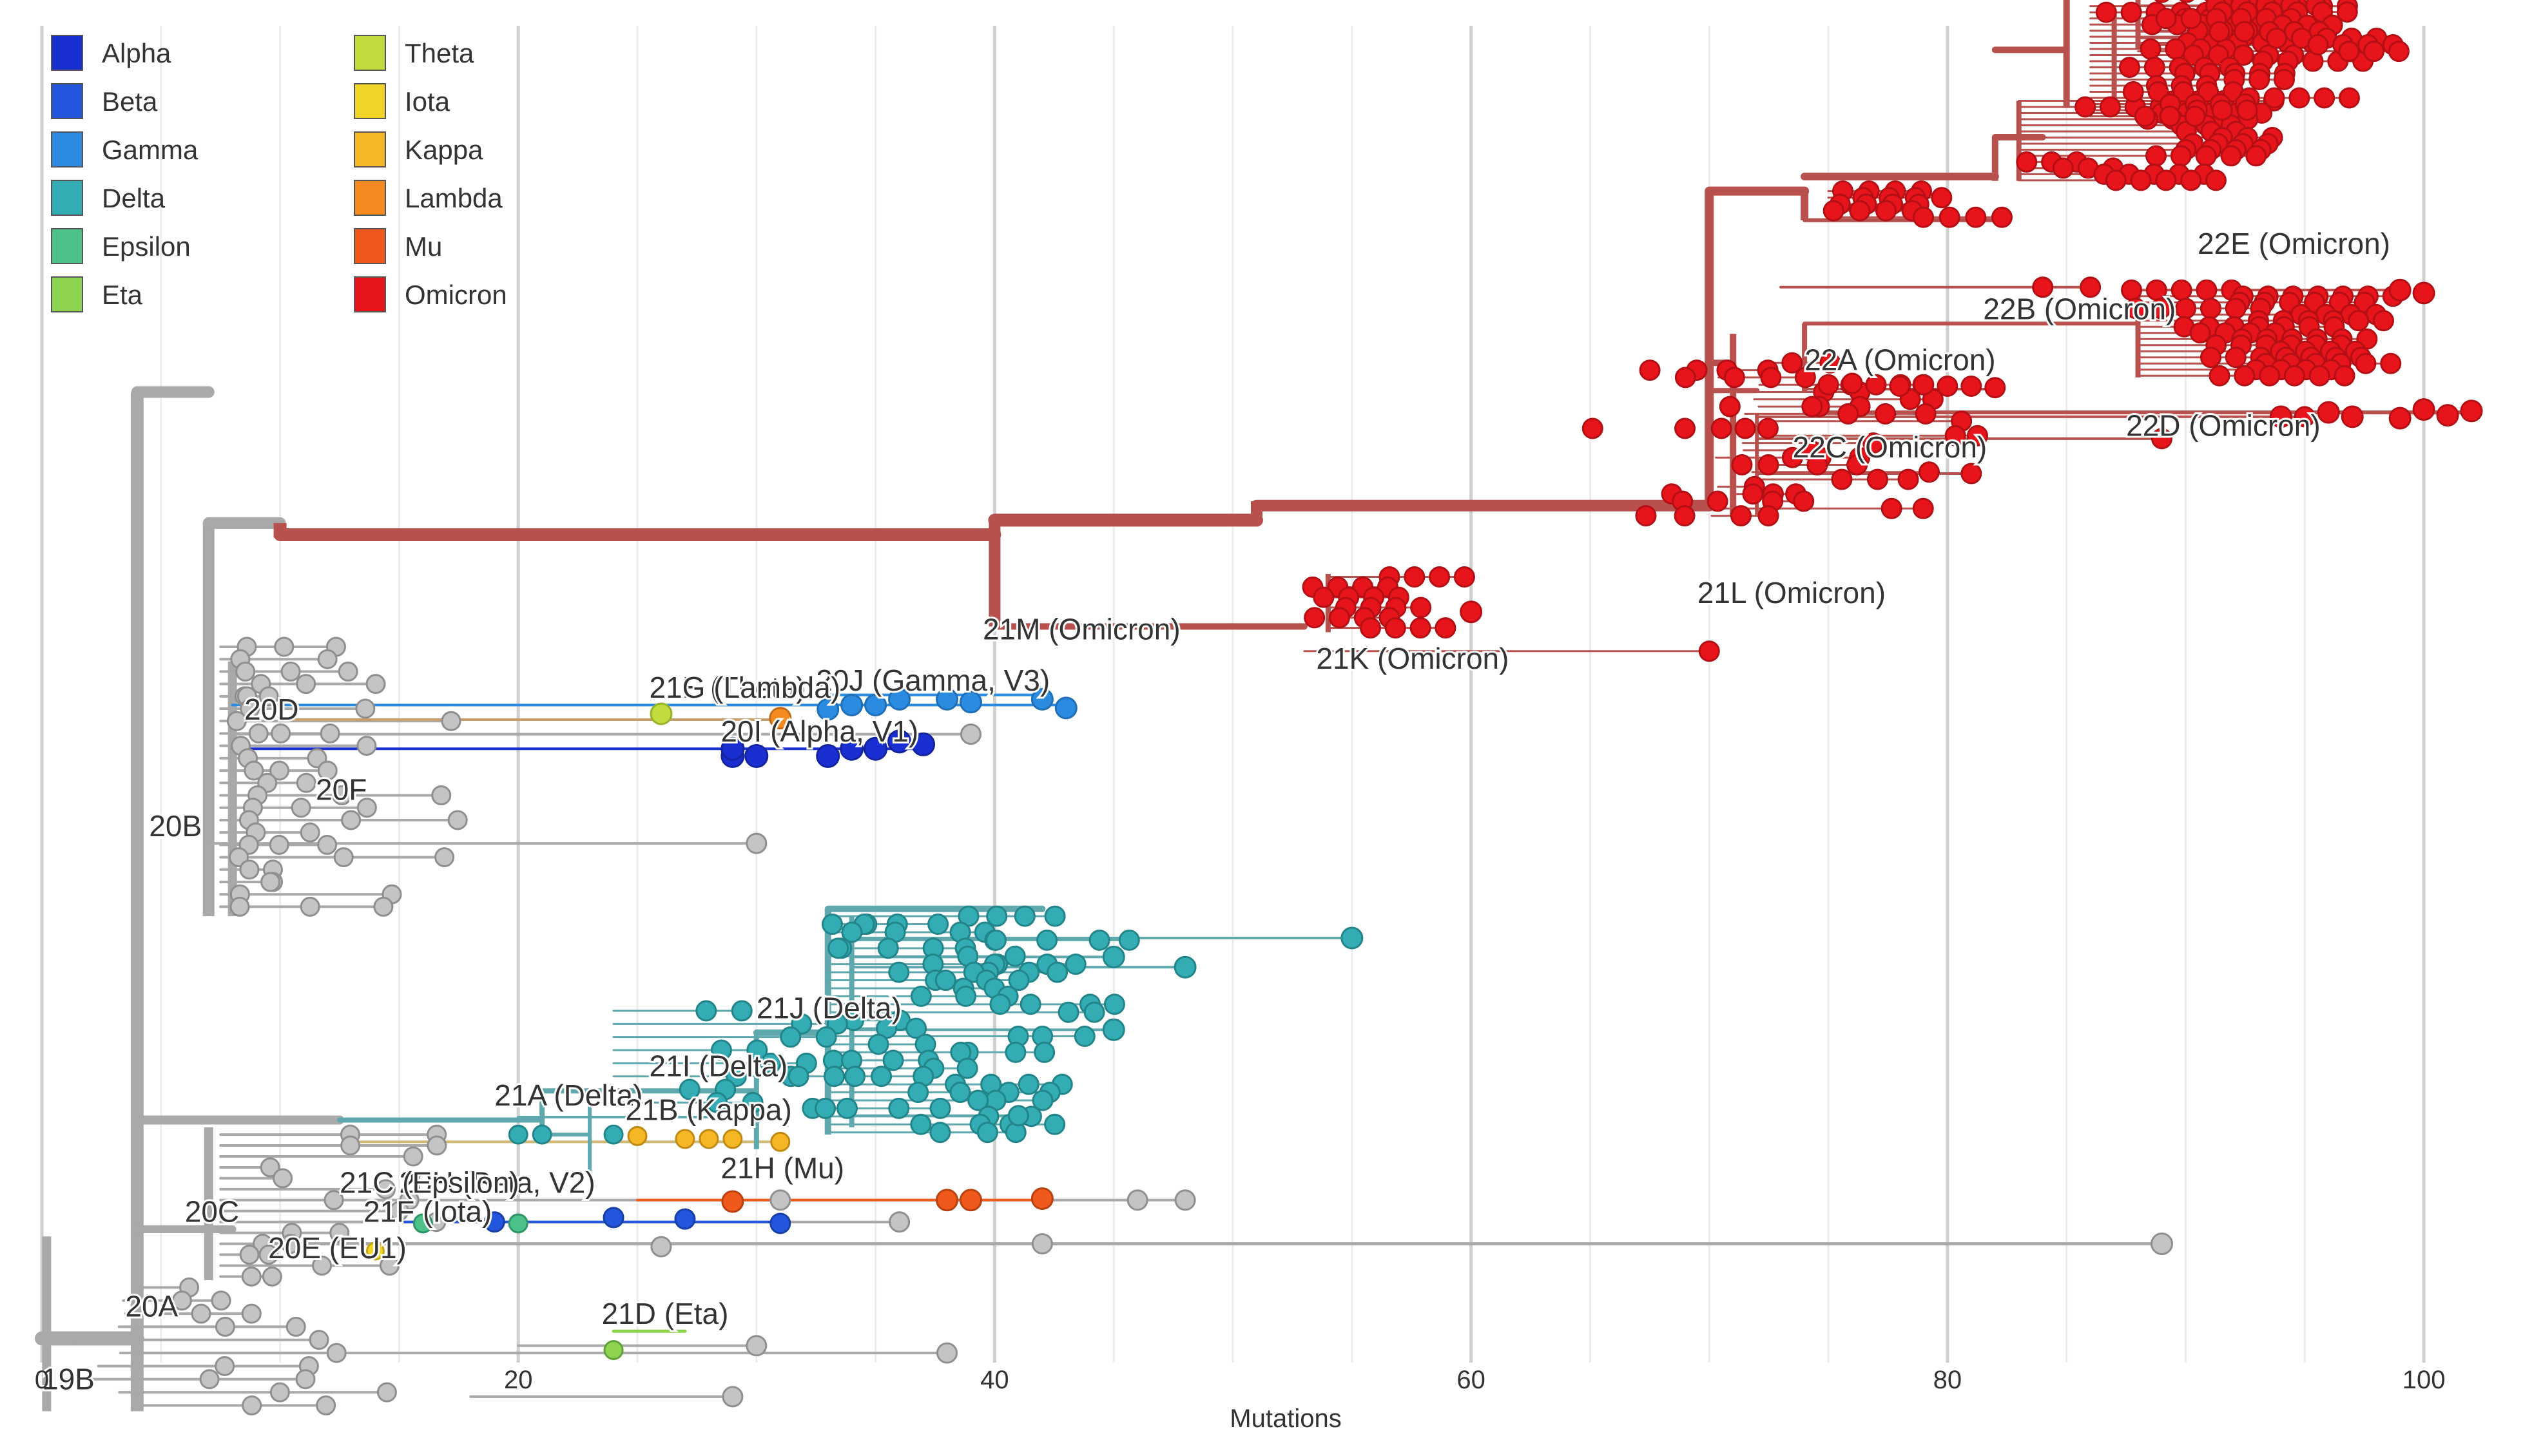  What do you see at coordinates (42, 1380) in the screenshot?
I see `x-tick-label: 0` at bounding box center [42, 1380].